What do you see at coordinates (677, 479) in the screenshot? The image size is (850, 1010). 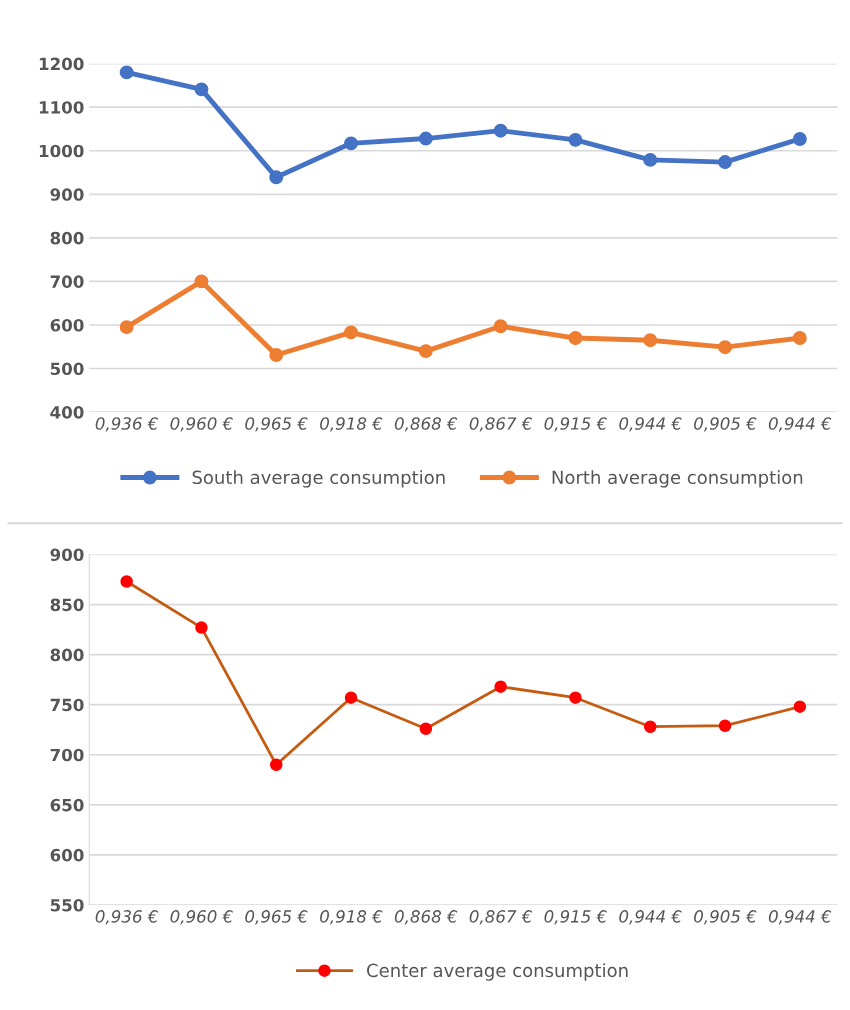 I see `legend-label: North average consumption` at bounding box center [677, 479].